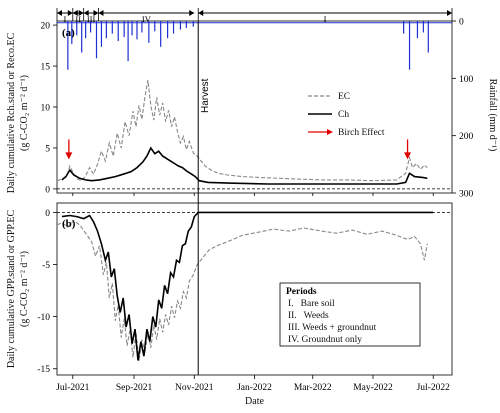 This screenshot has width=500, height=413. I want to click on legend-ec-label: EC, so click(344, 97).